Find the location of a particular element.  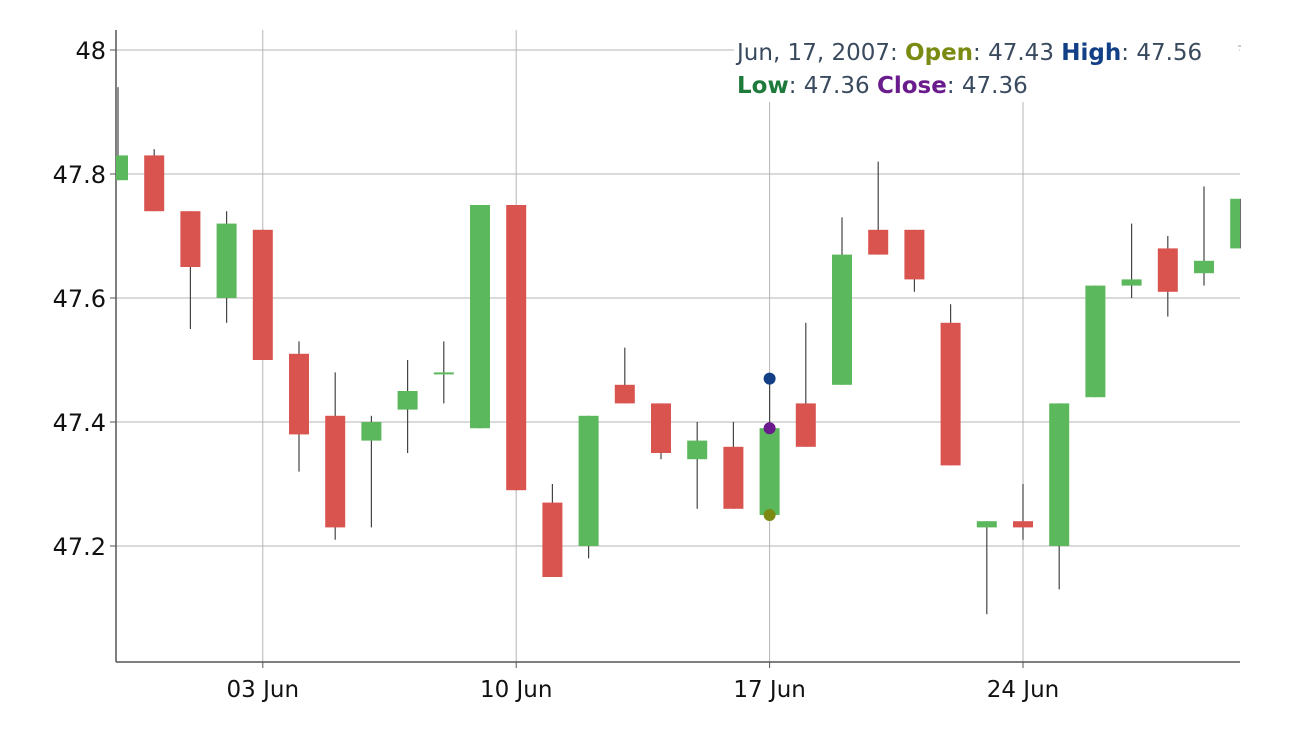

marker-layer is located at coordinates (769, 446).